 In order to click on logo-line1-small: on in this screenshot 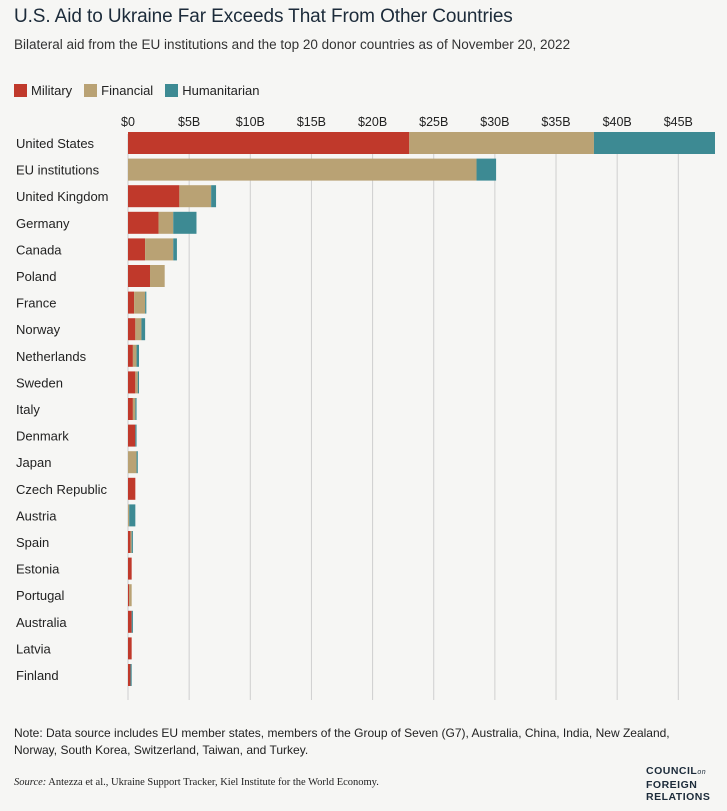, I will do `click(702, 772)`.